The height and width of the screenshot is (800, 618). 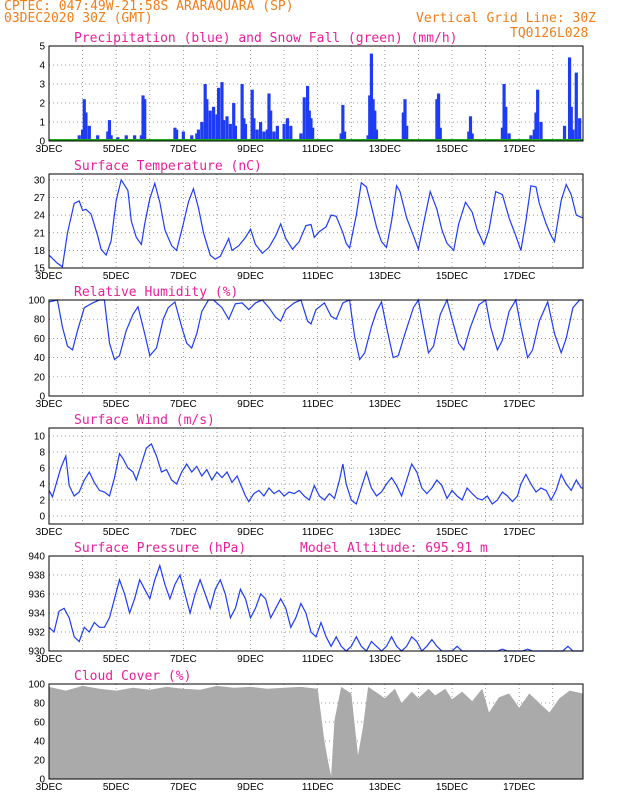 What do you see at coordinates (318, 532) in the screenshot?
I see `wind-xtick: 11DEC` at bounding box center [318, 532].